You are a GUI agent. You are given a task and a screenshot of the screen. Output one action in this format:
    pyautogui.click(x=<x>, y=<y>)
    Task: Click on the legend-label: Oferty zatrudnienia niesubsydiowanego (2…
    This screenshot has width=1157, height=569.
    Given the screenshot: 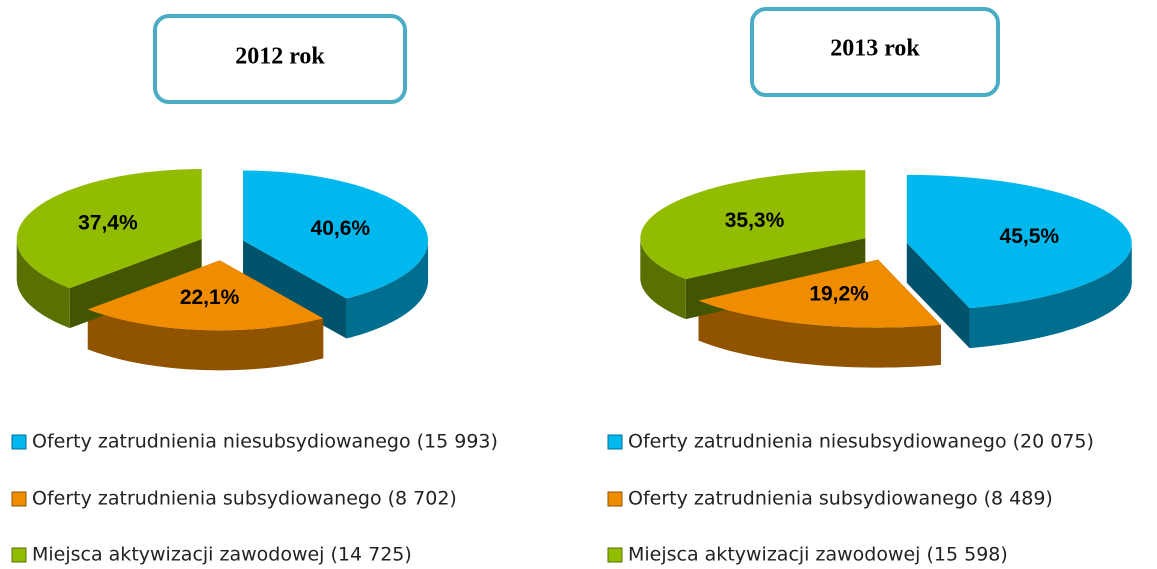 What is the action you would take?
    pyautogui.click(x=861, y=442)
    